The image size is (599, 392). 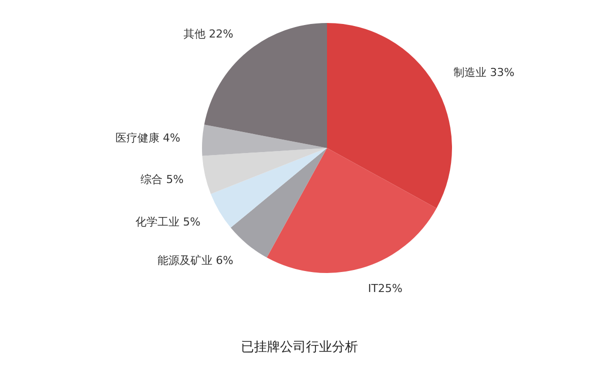 I want to click on slice-label: IT25%, so click(x=385, y=289).